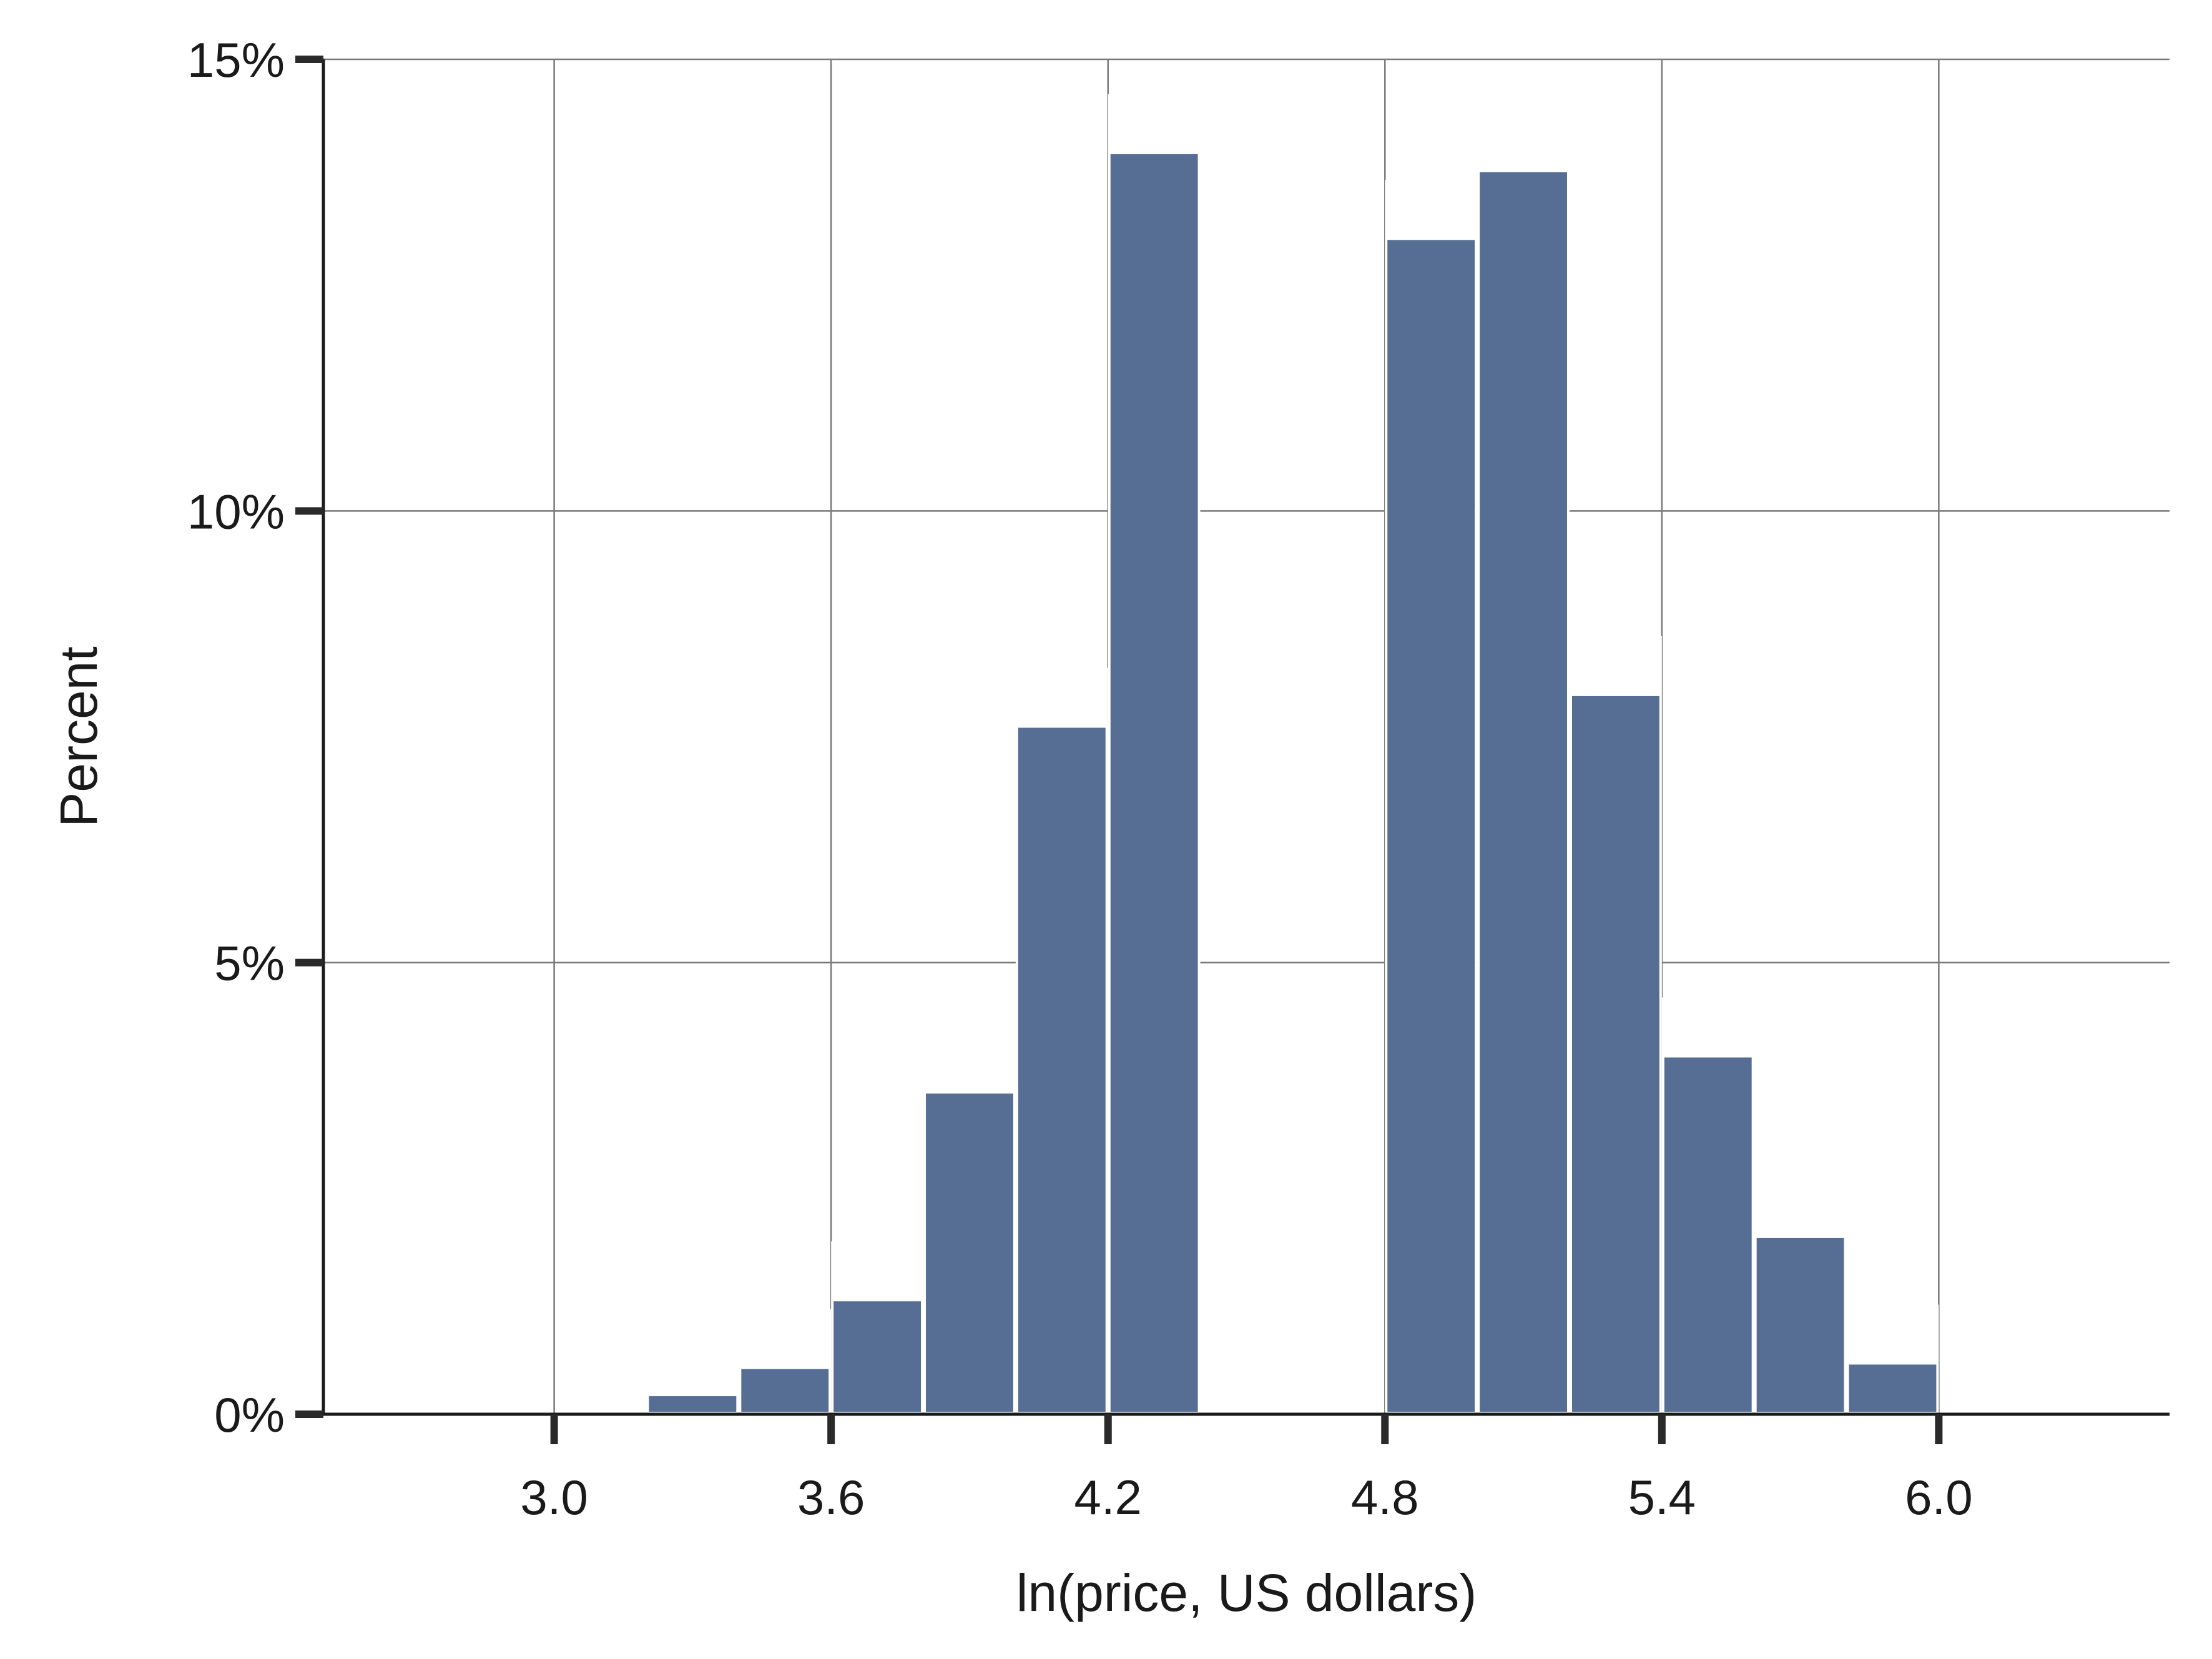 Image resolution: width=2212 pixels, height=1659 pixels. Describe the element at coordinates (249, 963) in the screenshot. I see `y-tick-label-1: 5%` at that location.